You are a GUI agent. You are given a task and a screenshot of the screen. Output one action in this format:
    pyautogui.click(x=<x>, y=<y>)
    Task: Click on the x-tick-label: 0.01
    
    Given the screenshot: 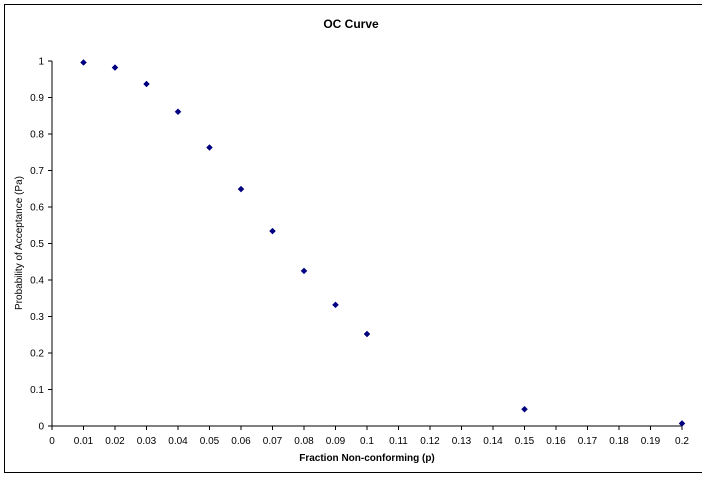 What is the action you would take?
    pyautogui.click(x=84, y=441)
    